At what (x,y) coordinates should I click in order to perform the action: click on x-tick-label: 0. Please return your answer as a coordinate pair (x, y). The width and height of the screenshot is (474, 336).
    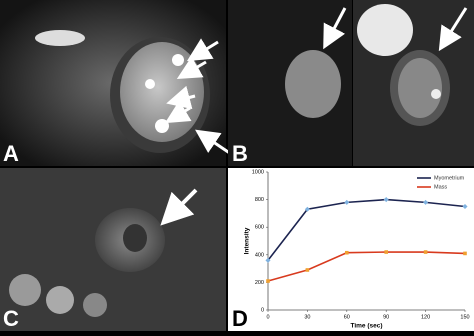
    Looking at the image, I should click on (267, 317).